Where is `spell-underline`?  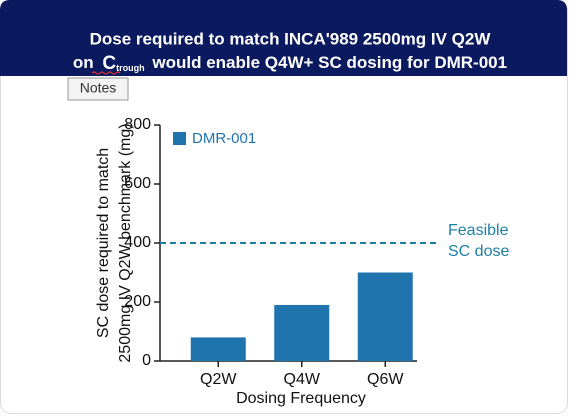 spell-underline is located at coordinates (106, 73).